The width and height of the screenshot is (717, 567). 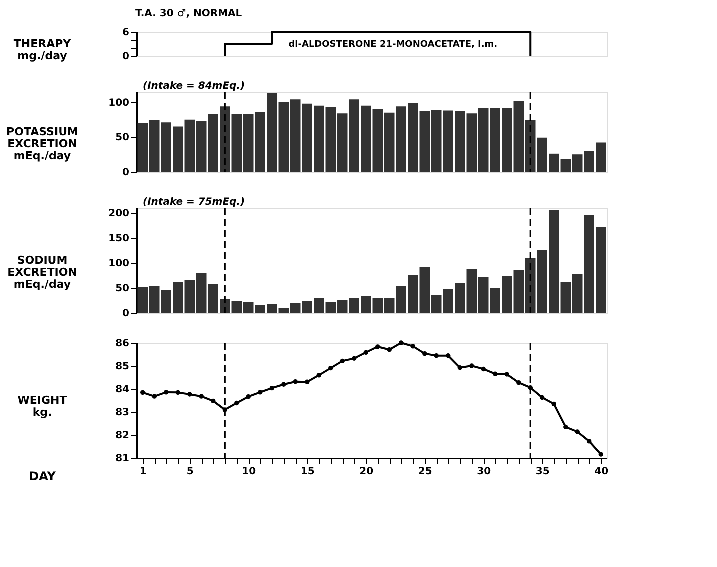 What do you see at coordinates (42, 477) in the screenshot?
I see `x-axis-title: DAY` at bounding box center [42, 477].